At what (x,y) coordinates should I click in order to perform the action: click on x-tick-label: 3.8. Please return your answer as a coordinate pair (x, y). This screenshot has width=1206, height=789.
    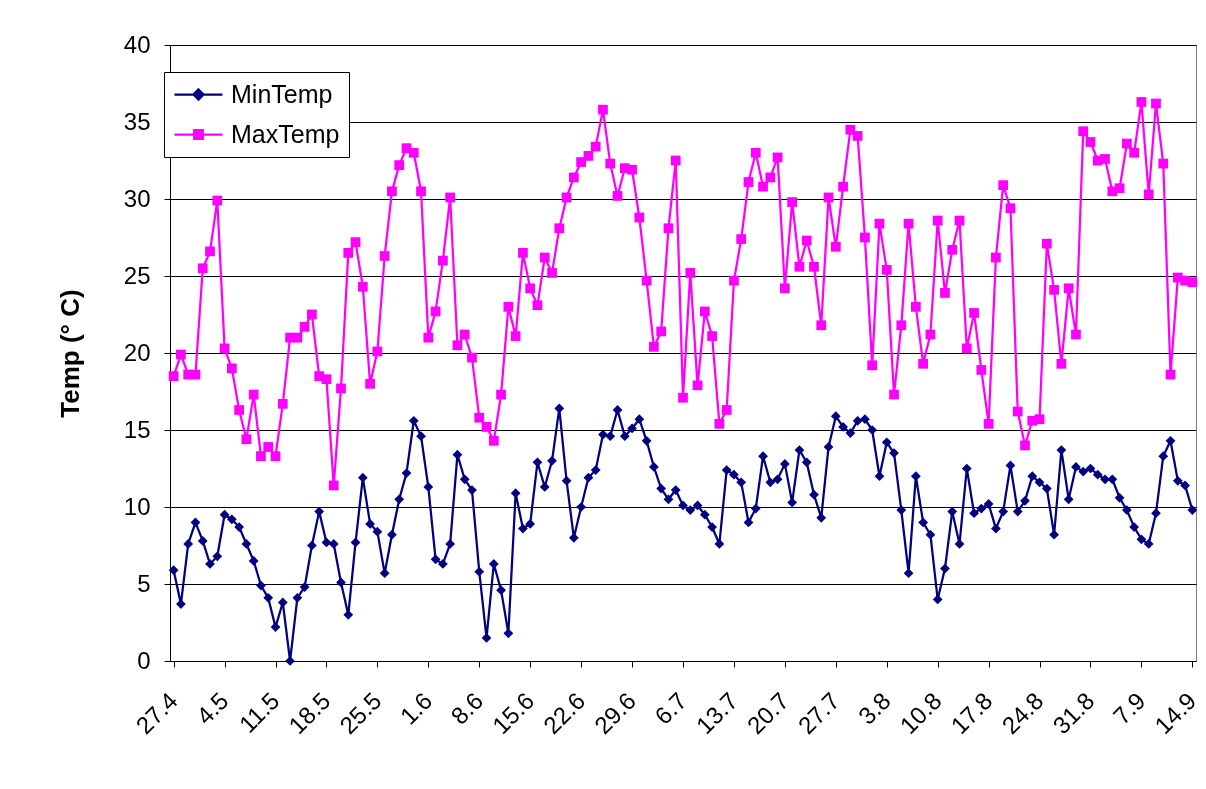
    Looking at the image, I should click on (874, 708).